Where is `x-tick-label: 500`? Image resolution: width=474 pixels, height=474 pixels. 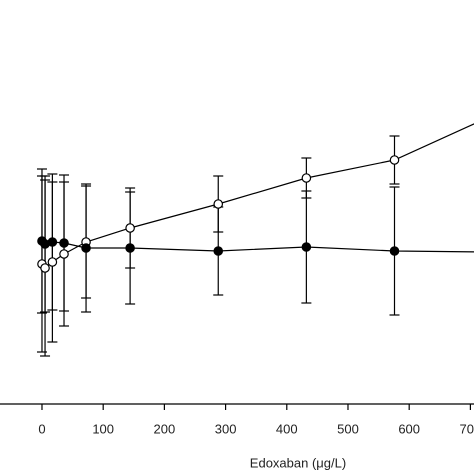
x-tick-label: 500 is located at coordinates (348, 428).